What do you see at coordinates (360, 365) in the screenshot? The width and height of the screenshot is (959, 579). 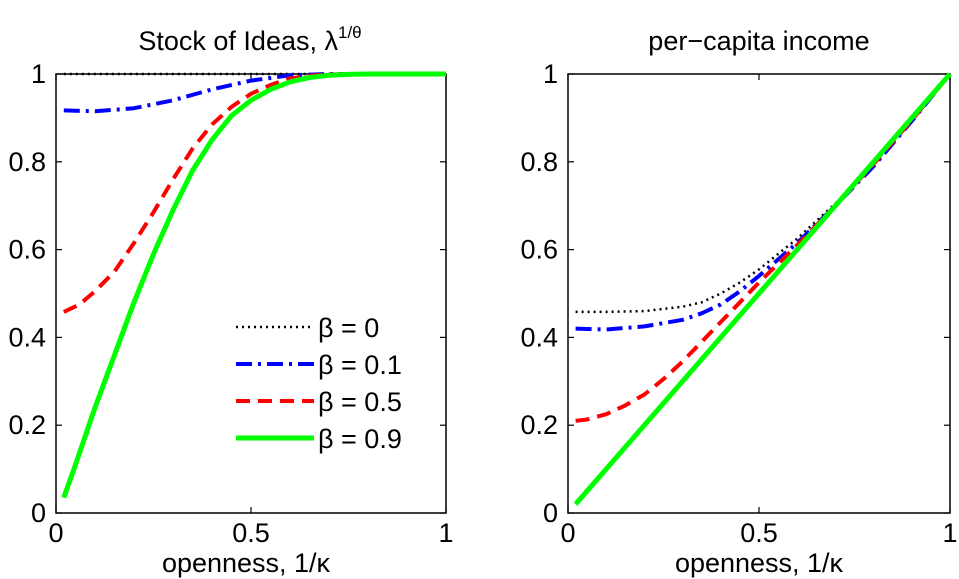 I see `legend-label-1: β = 0.1` at bounding box center [360, 365].